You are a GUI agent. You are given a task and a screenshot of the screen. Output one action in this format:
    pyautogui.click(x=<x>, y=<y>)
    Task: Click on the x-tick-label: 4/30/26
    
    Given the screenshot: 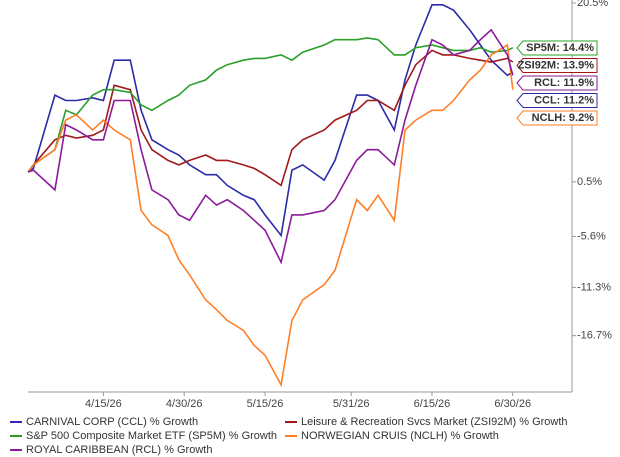 What is the action you would take?
    pyautogui.click(x=184, y=404)
    